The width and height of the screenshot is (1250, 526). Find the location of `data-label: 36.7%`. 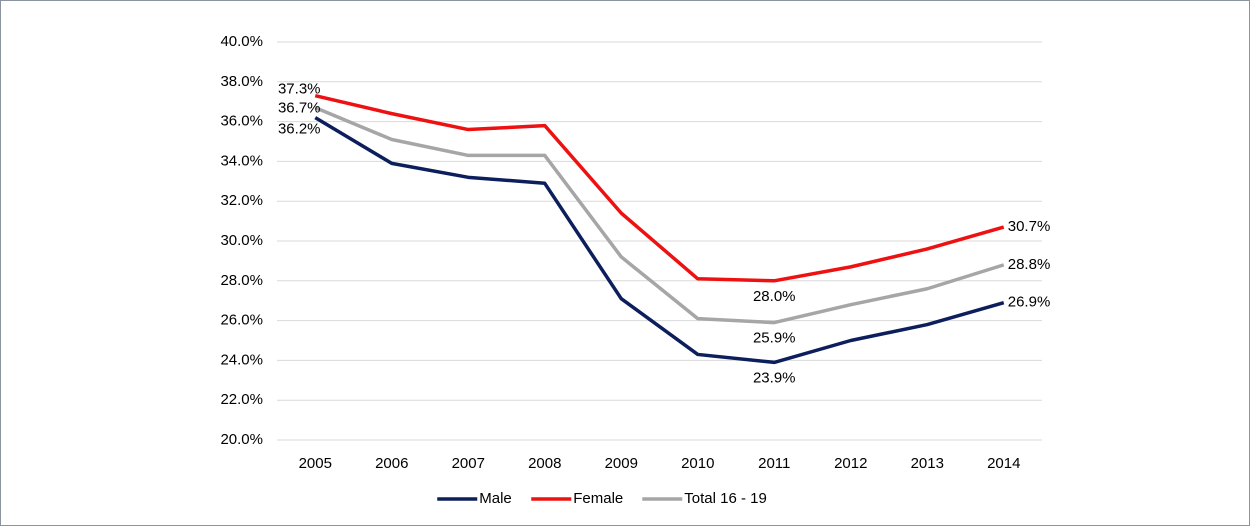

data-label: 36.7% is located at coordinates (299, 108).